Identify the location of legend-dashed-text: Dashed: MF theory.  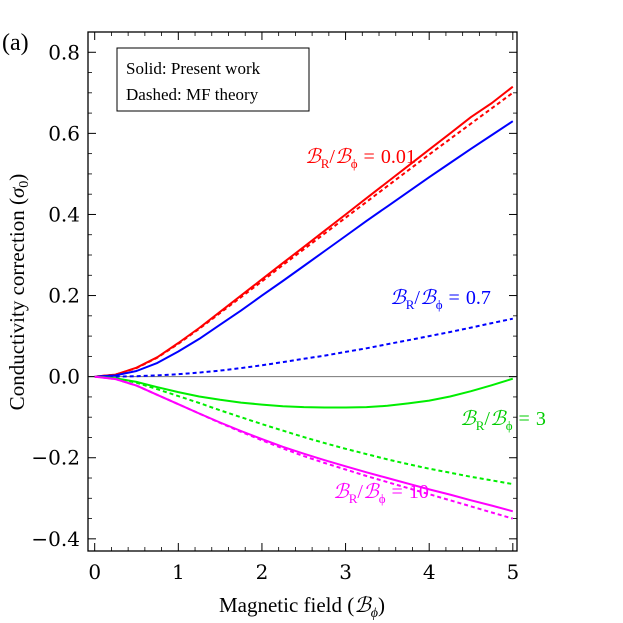
(192, 94).